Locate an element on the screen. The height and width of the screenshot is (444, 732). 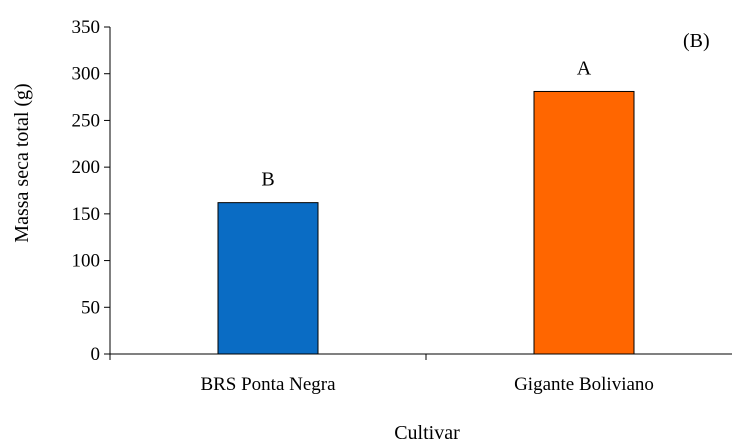
y-tick-label: 50 is located at coordinates (90, 307).